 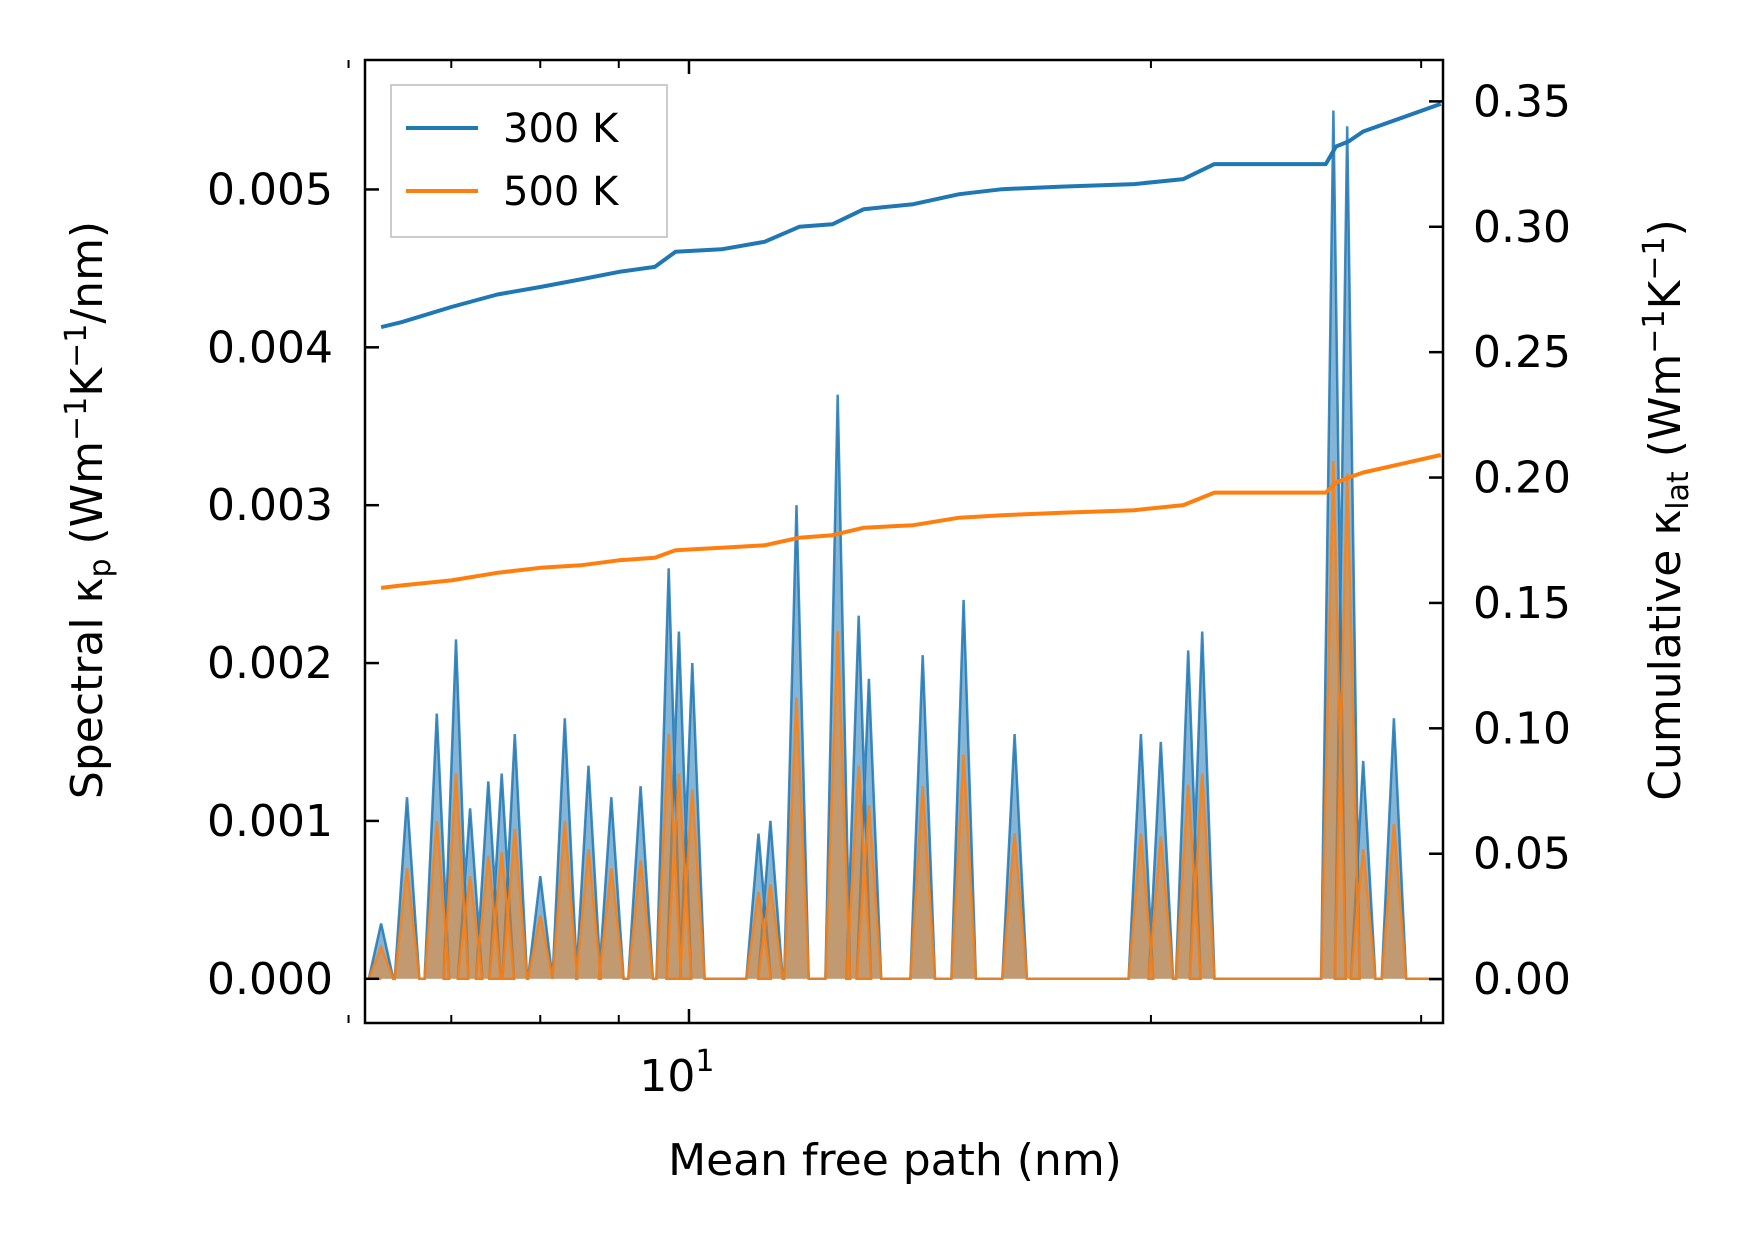 What do you see at coordinates (561, 192) in the screenshot?
I see `legend-label-500k: 500 K` at bounding box center [561, 192].